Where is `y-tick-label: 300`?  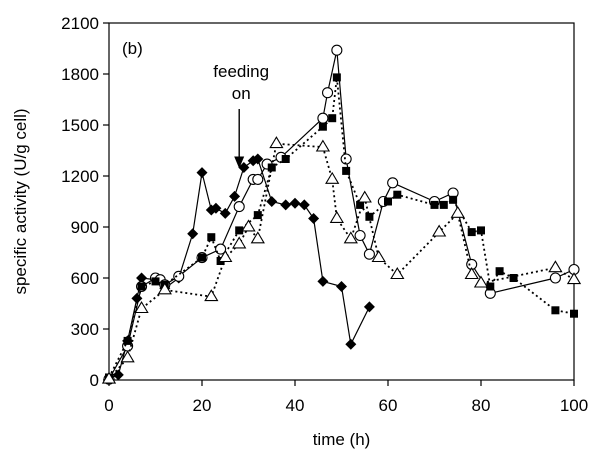
y-tick-label: 300 is located at coordinates (85, 329).